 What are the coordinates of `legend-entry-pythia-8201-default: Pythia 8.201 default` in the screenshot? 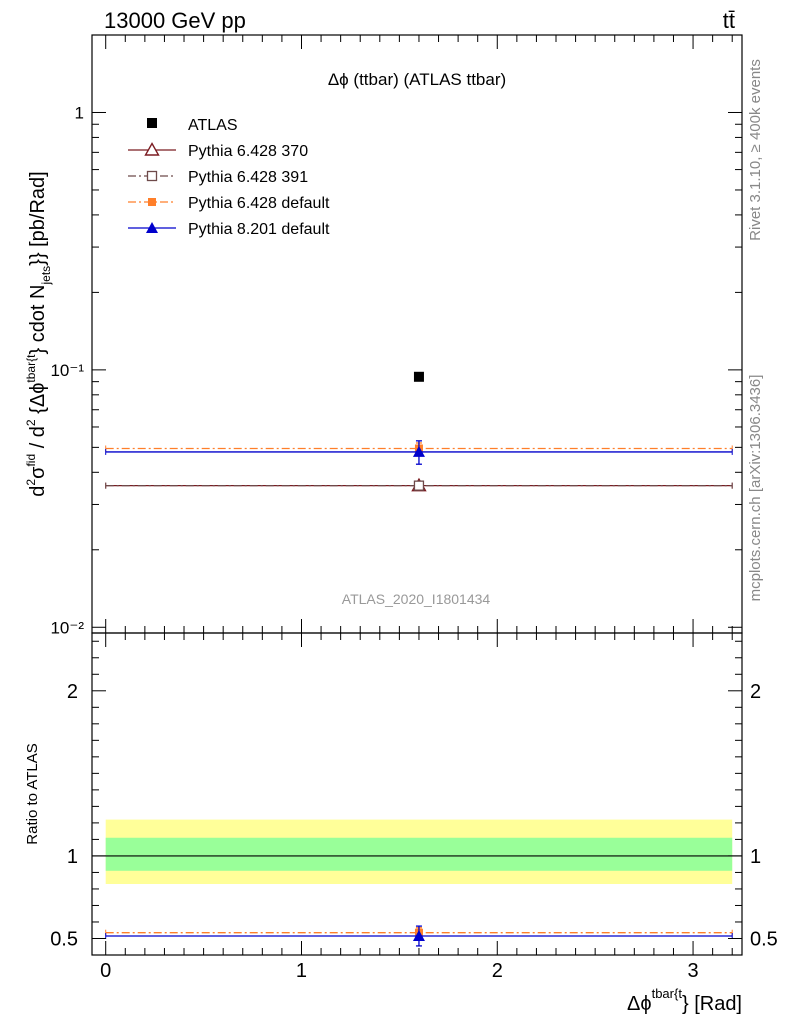 It's located at (229, 229).